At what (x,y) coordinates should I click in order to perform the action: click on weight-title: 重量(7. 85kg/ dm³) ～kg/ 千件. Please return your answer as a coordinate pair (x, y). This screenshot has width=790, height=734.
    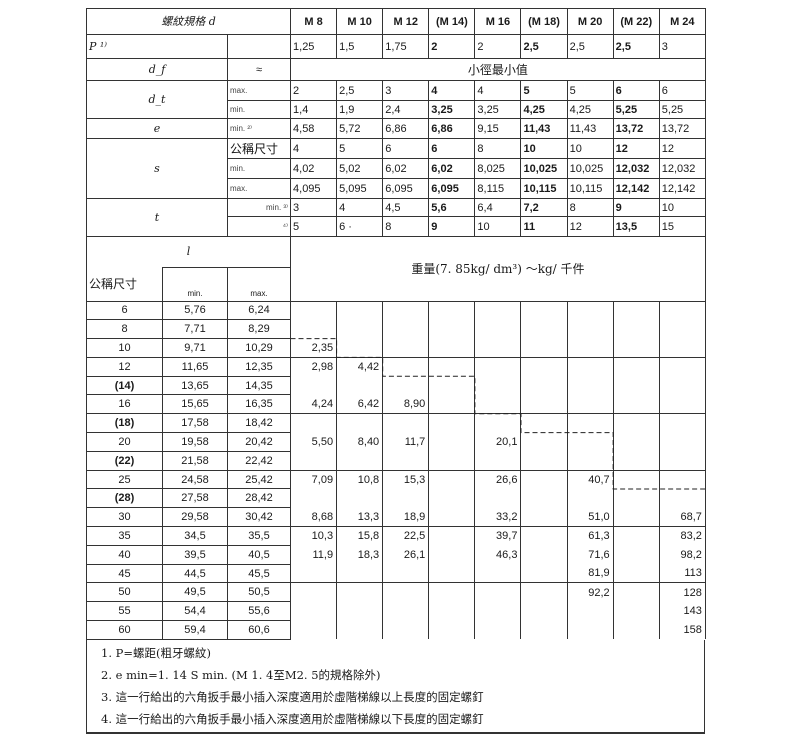
    Looking at the image, I should click on (498, 269).